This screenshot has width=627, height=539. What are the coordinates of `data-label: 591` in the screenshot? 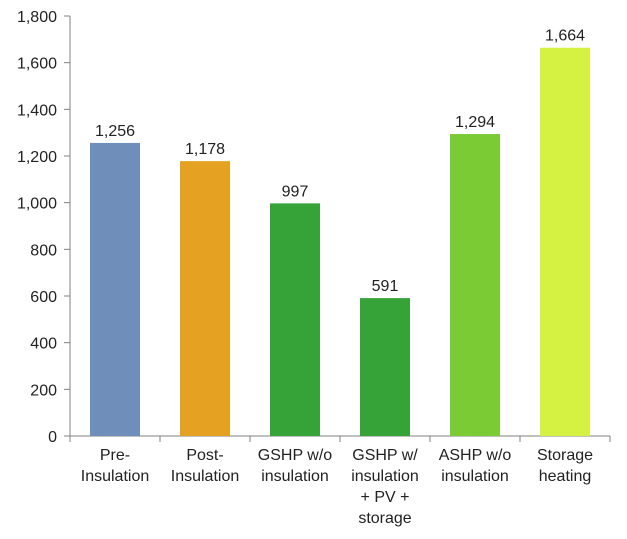 It's located at (385, 286).